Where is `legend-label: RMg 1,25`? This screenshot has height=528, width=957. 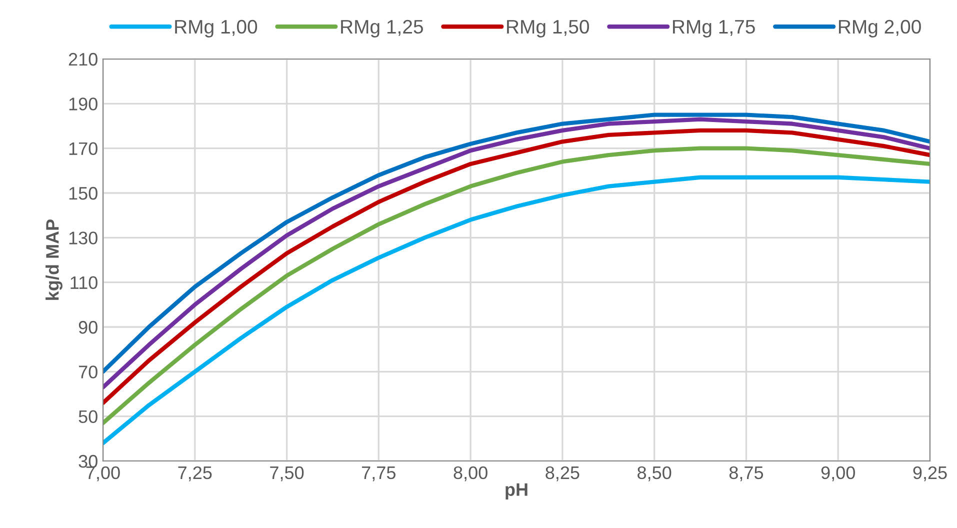
legend-label: RMg 1,25 is located at coordinates (382, 29).